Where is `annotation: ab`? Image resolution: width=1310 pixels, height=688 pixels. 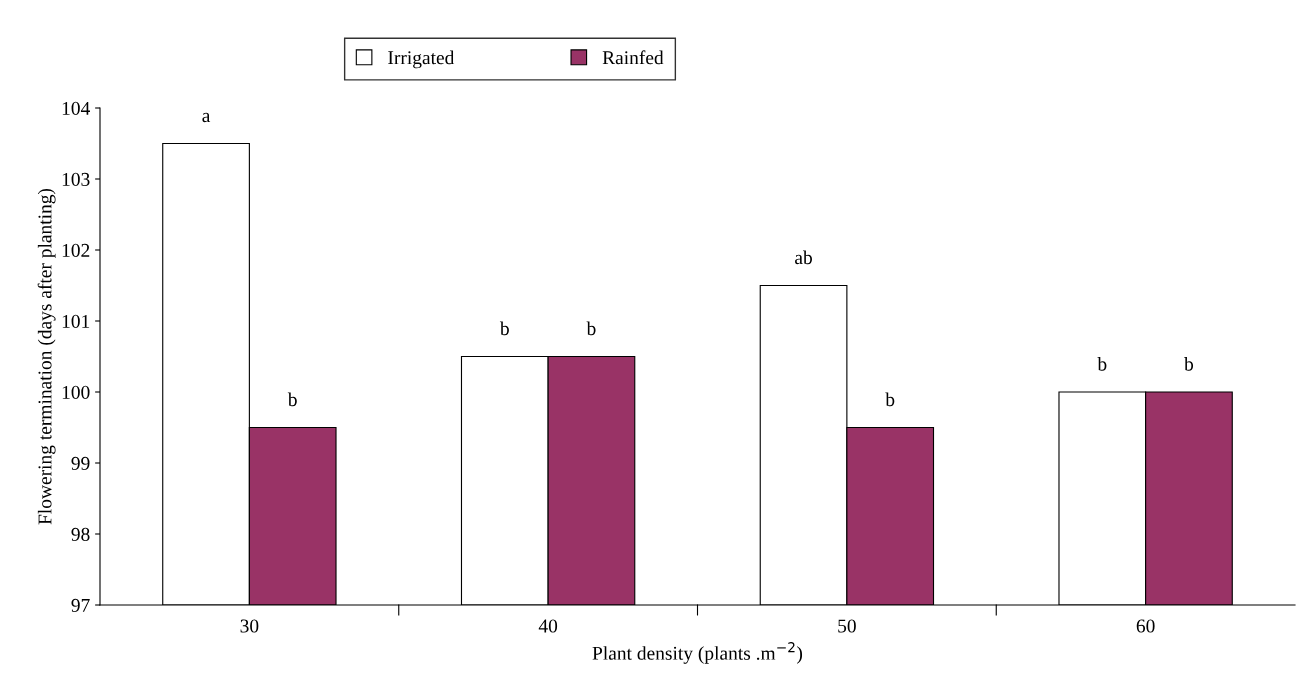
annotation: ab is located at coordinates (803, 257).